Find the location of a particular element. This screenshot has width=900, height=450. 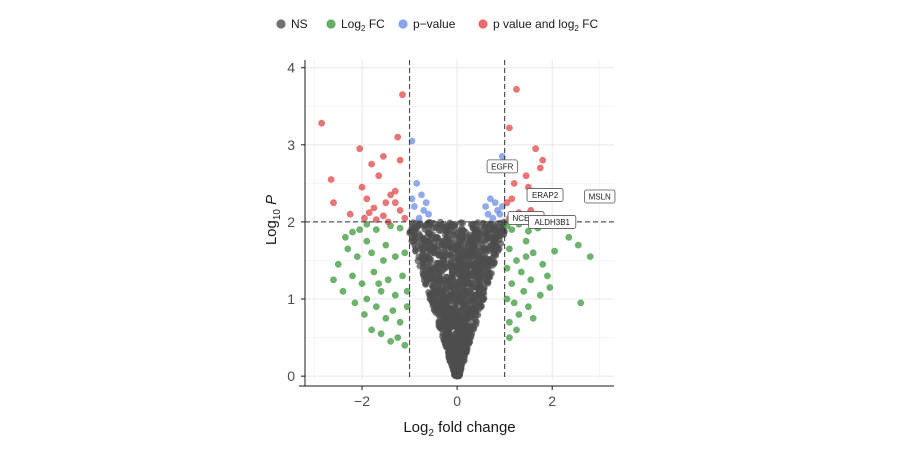

legend-item-both: p value and log2 FC is located at coordinates (538, 25).